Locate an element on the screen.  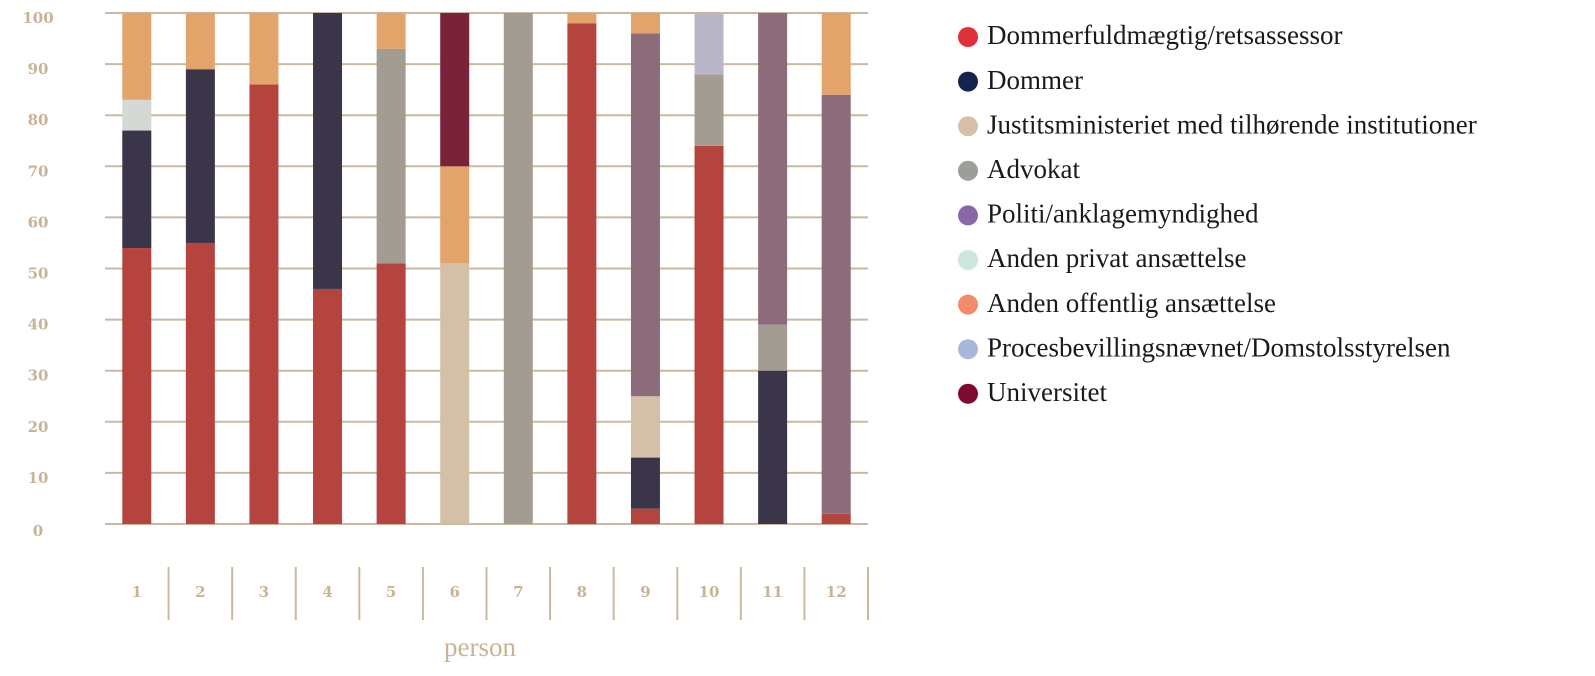
x-tick-label: 5 is located at coordinates (391, 592).